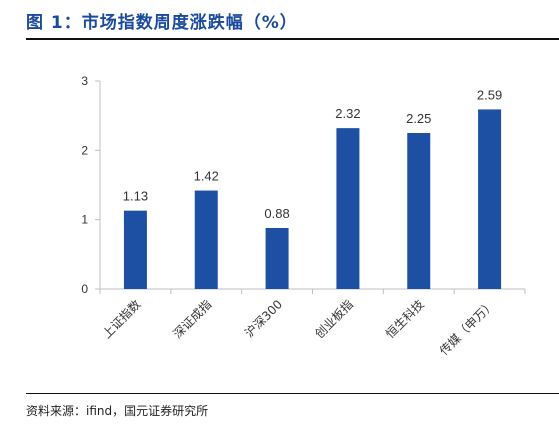 The image size is (559, 429). I want to click on data-label: 1.13, so click(135, 196).